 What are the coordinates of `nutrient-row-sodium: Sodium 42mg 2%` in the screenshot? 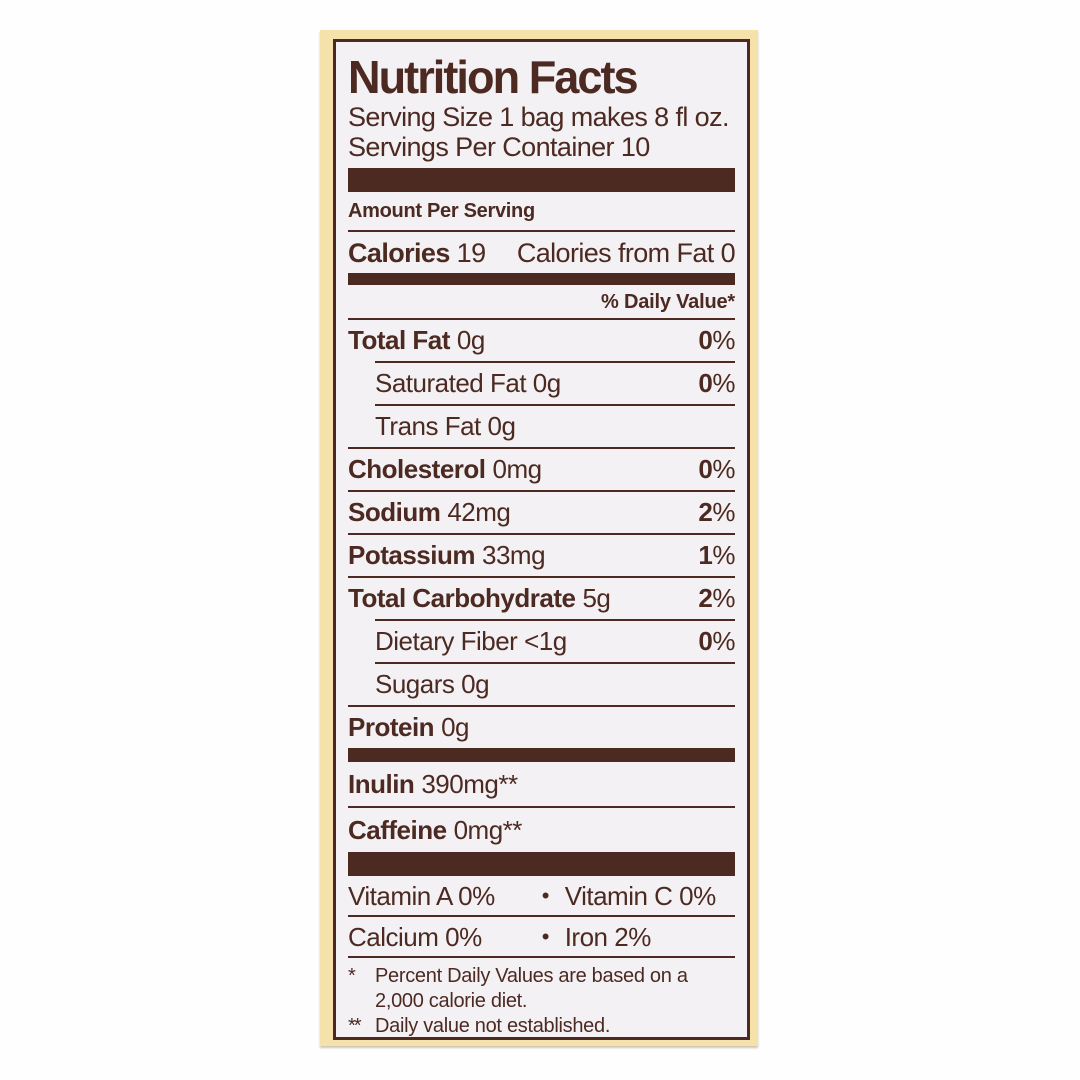 It's located at (541, 511).